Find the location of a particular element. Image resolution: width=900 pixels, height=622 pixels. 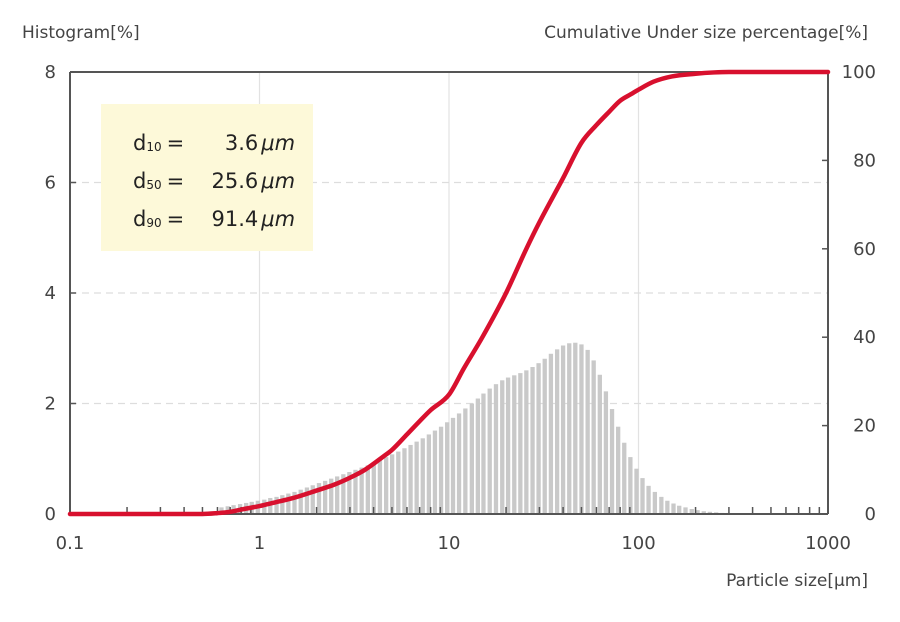

left-tick-label: 4 is located at coordinates (50, 293).